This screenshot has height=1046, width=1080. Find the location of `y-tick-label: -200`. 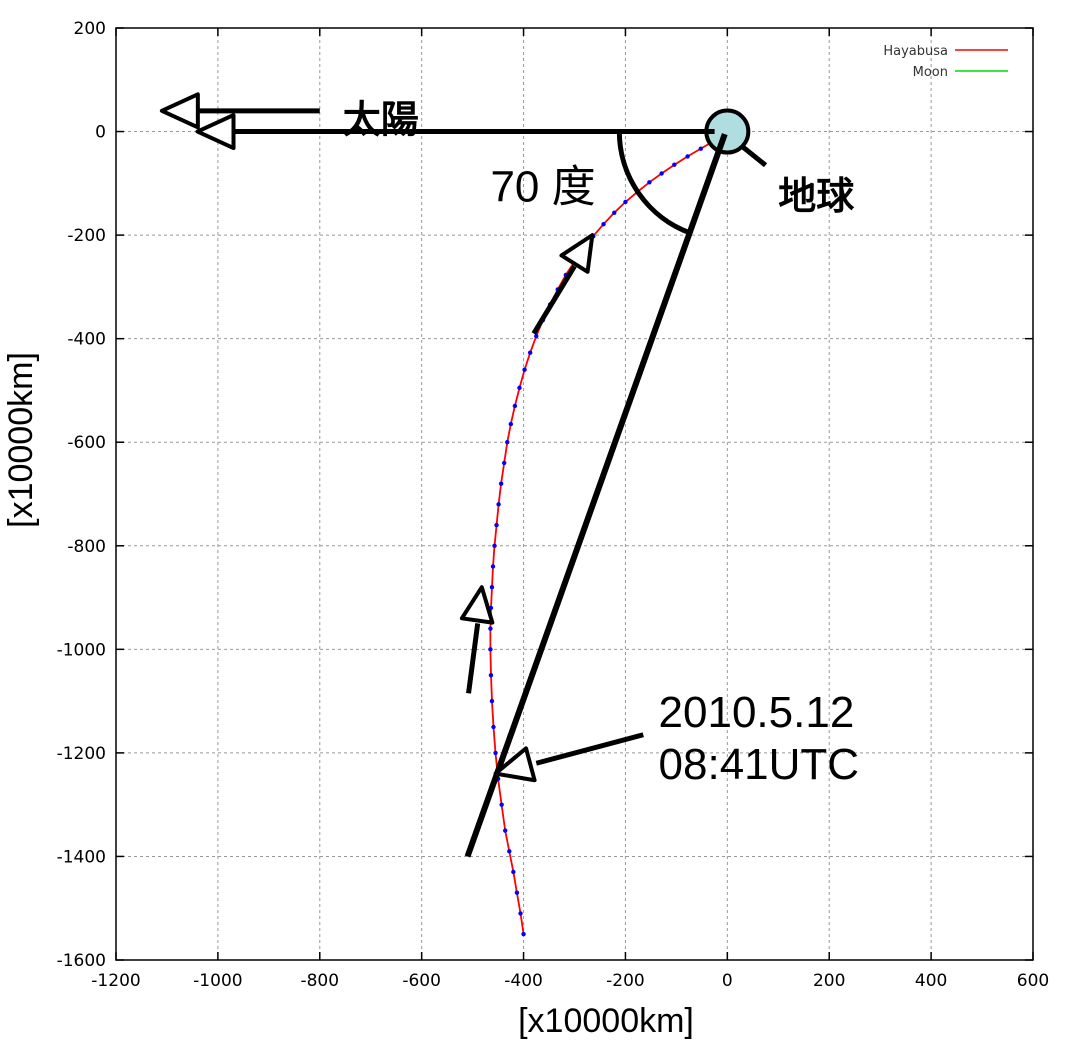

y-tick-label: -200 is located at coordinates (86, 236).